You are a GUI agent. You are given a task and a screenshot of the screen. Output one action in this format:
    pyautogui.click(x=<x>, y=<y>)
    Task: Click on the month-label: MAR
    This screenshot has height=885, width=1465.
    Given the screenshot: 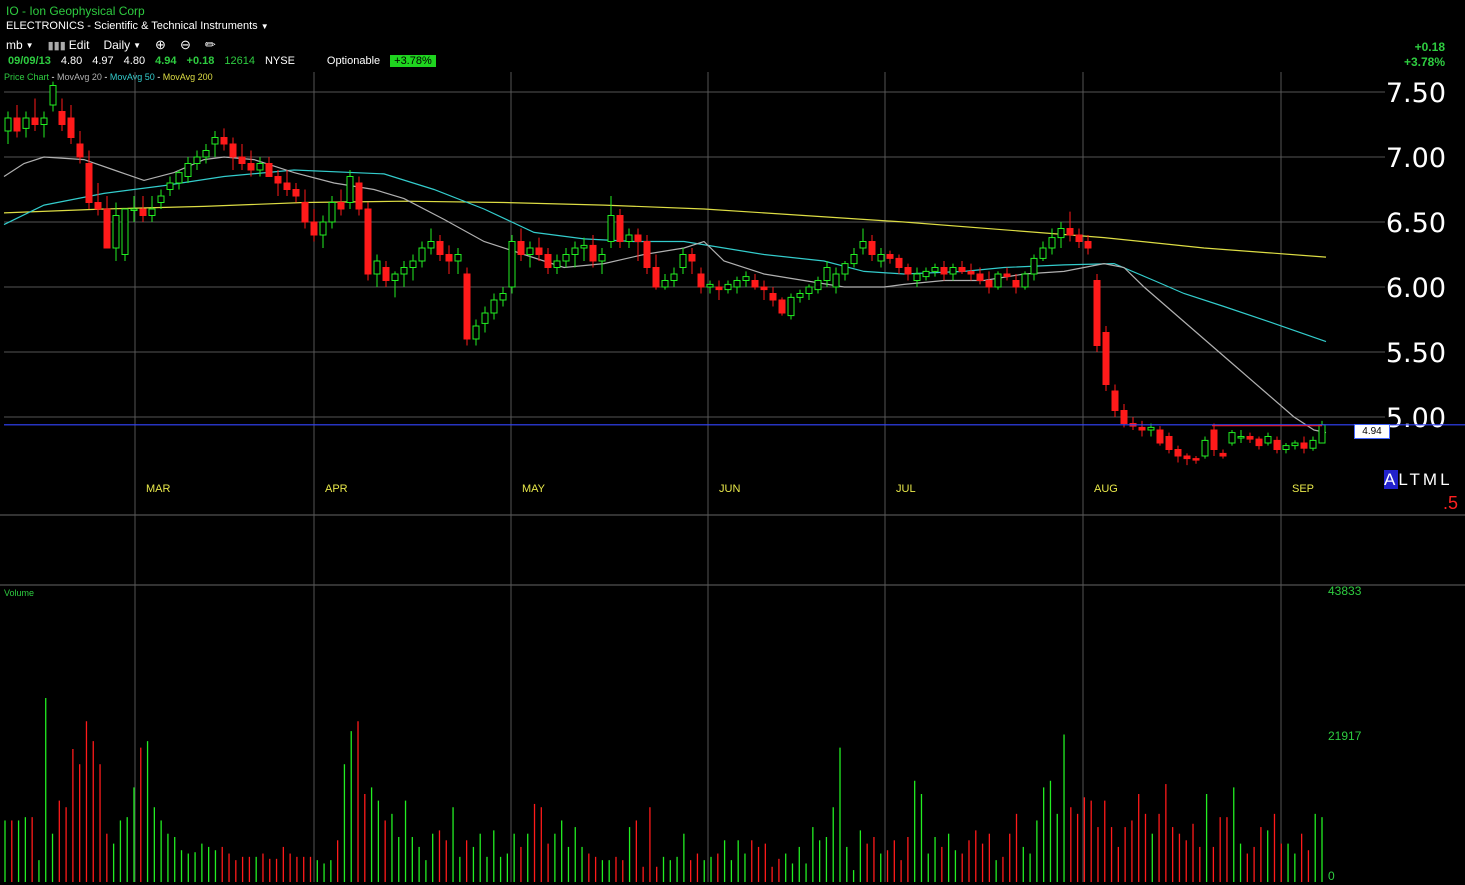 What is the action you would take?
    pyautogui.click(x=158, y=489)
    